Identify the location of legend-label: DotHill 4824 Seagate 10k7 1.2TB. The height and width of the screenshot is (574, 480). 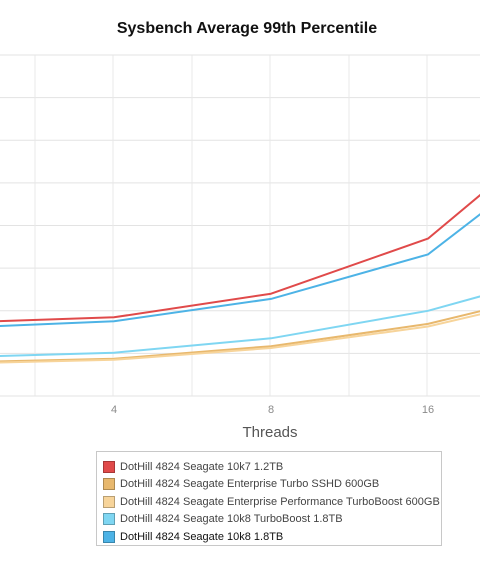
(202, 466).